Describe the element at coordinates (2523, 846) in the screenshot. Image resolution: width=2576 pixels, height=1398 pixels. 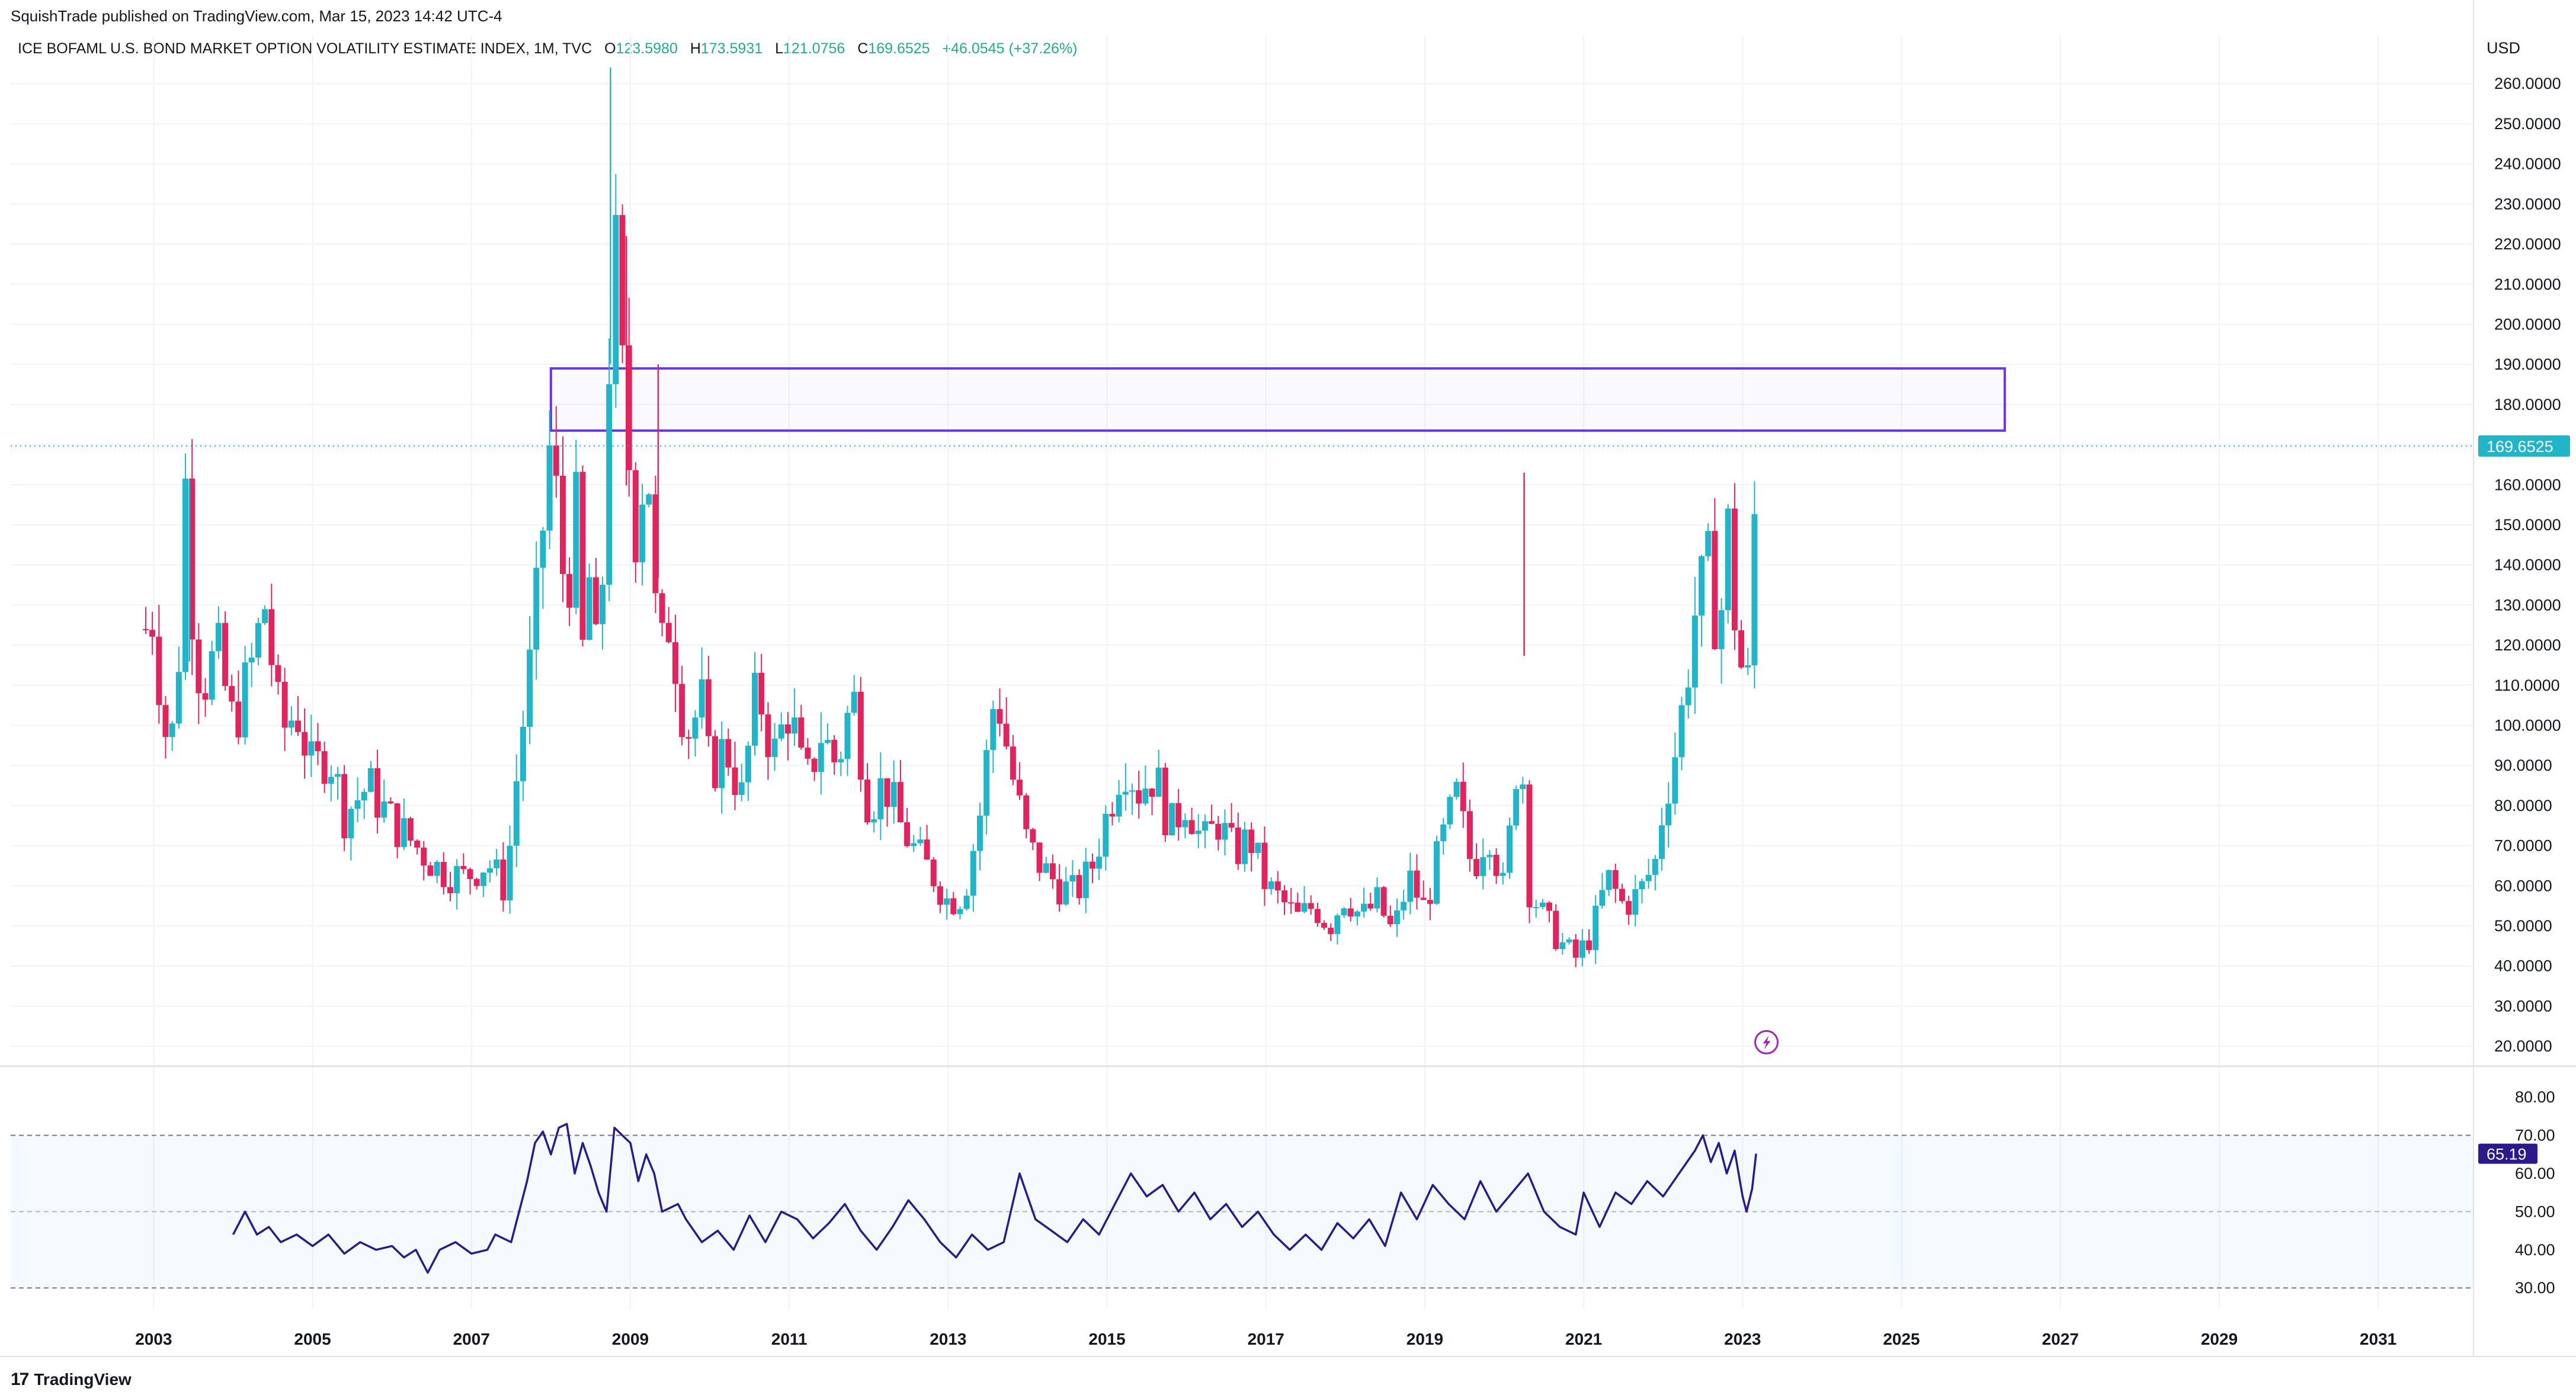
I see `price-tick-label: 70.0000` at that location.